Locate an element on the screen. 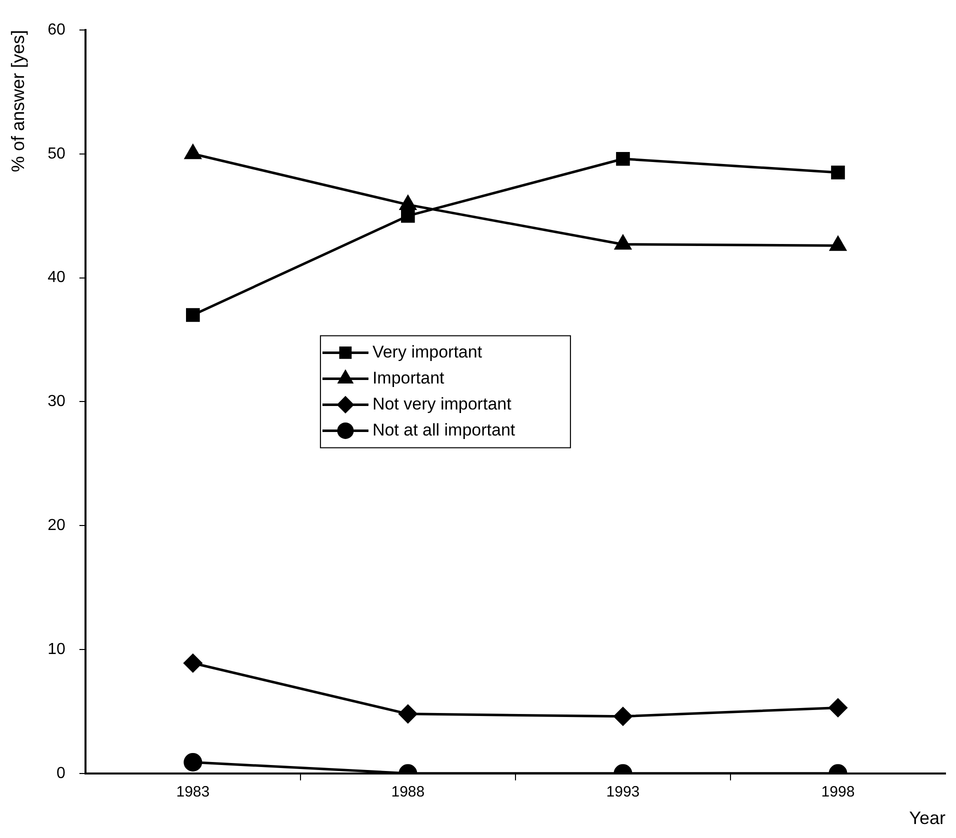 This screenshot has height=838, width=956. y-tick-label: 0 is located at coordinates (61, 773).